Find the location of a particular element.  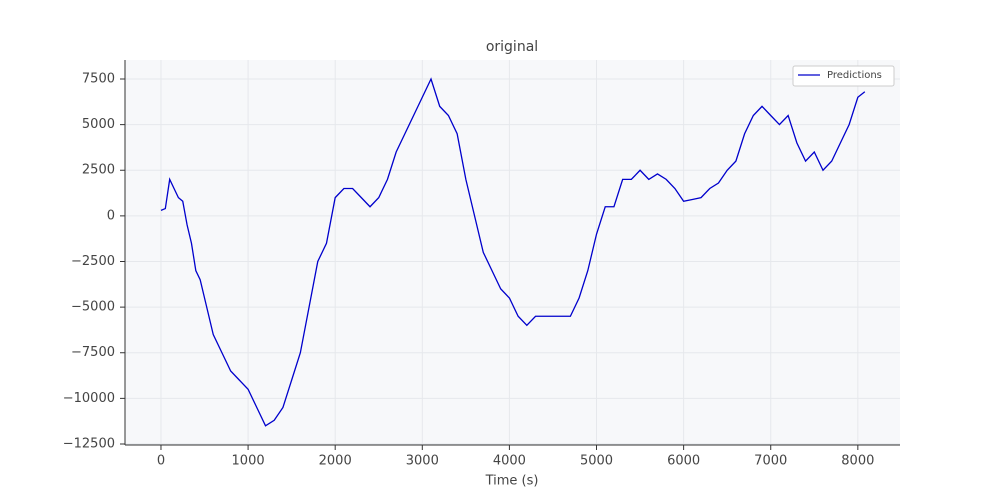

y-tick-label: 2500 is located at coordinates (98, 170).